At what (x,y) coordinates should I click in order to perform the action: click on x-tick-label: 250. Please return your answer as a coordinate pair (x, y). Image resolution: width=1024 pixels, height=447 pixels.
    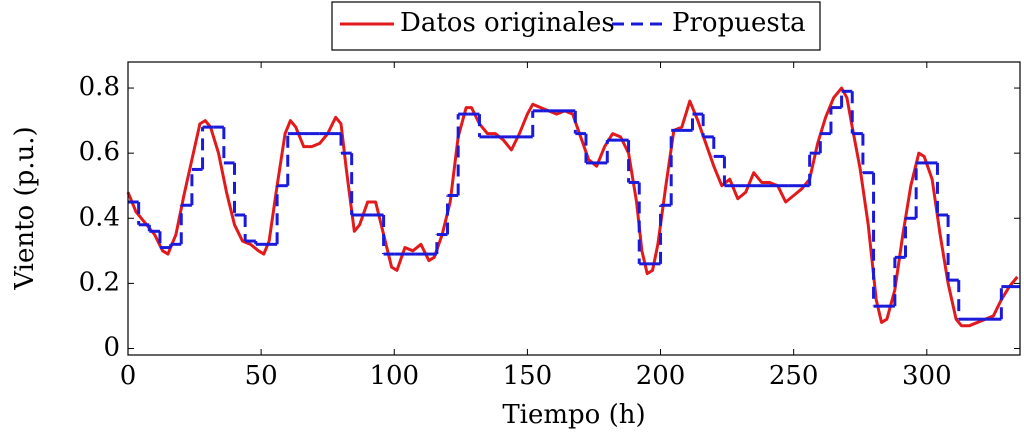
    Looking at the image, I should click on (794, 376).